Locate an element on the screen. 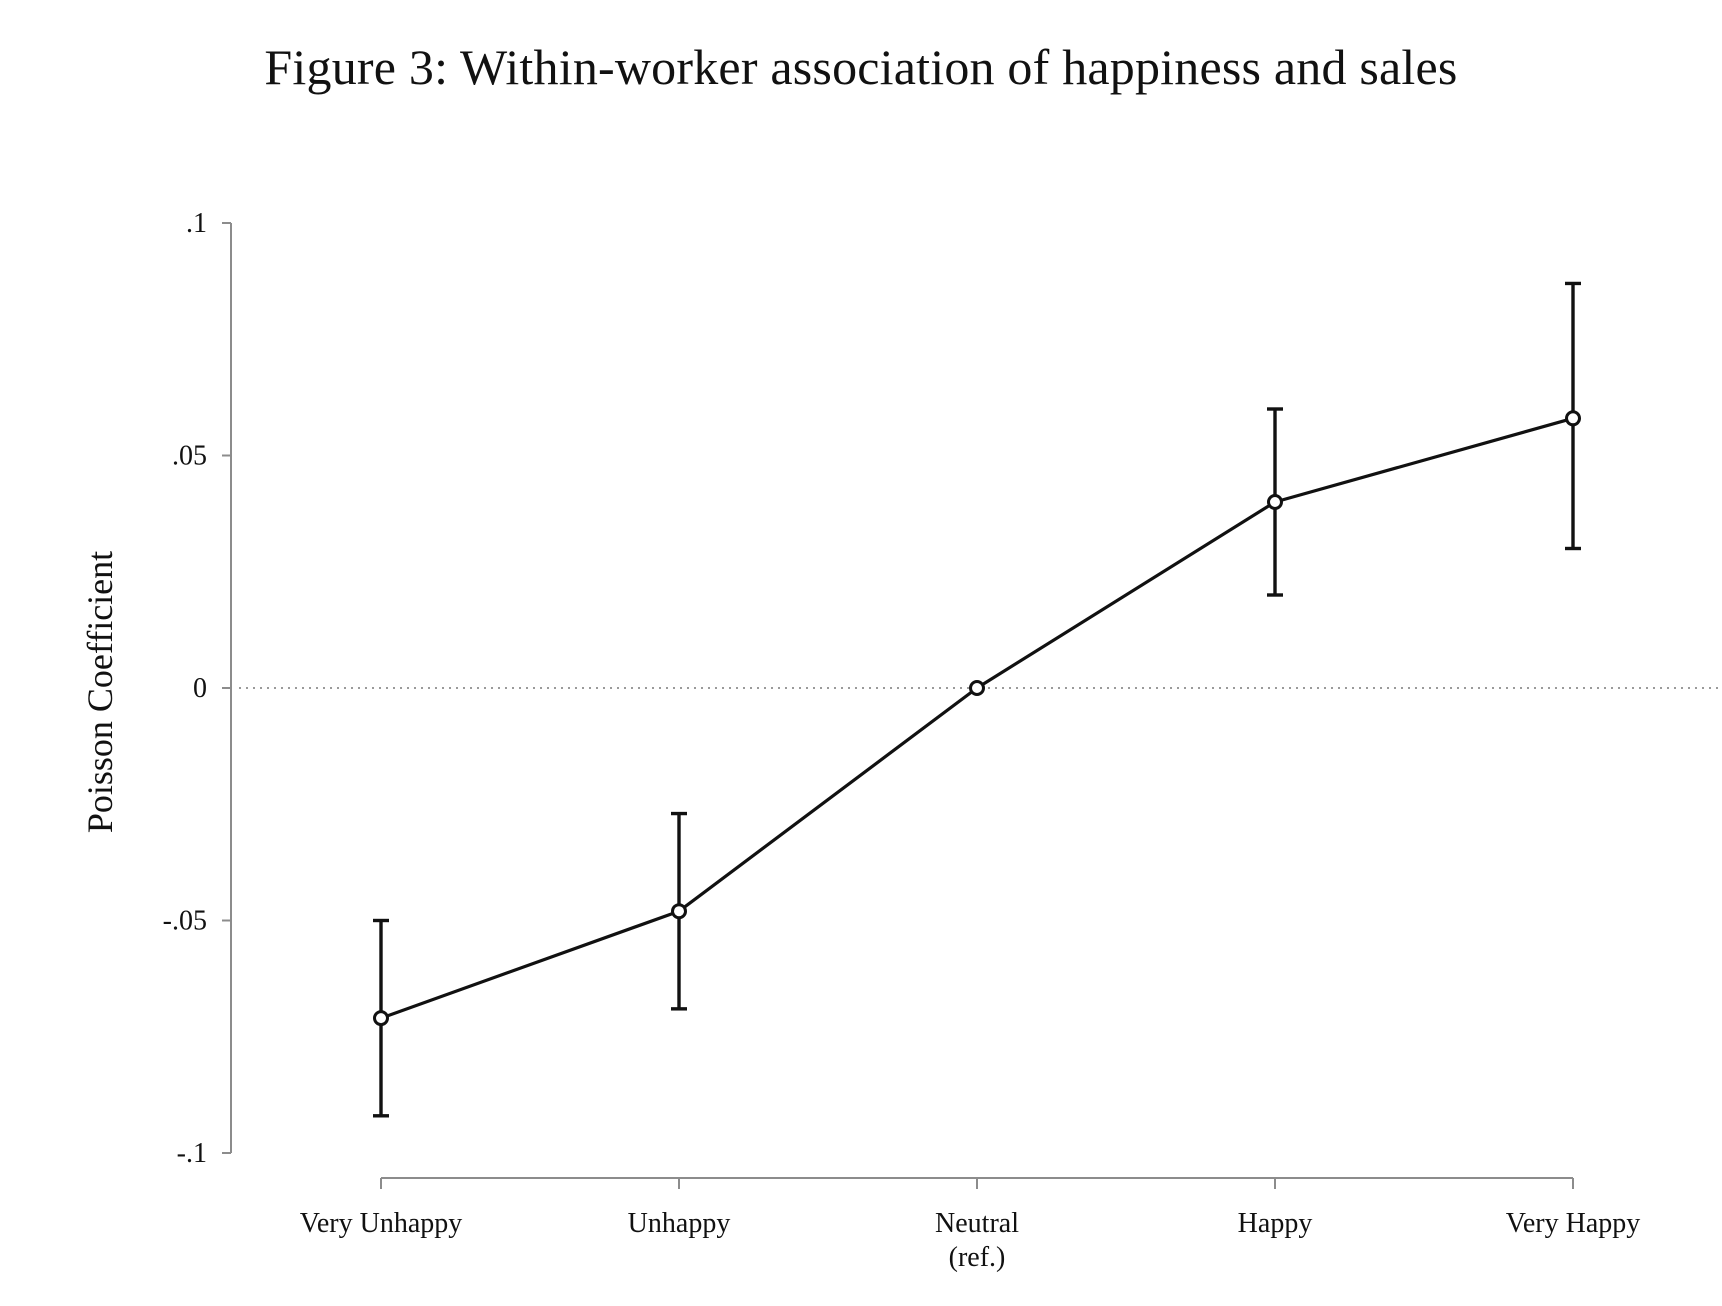 This screenshot has width=1722, height=1306. x-tick-label-line: Very Happy is located at coordinates (1573, 1223).